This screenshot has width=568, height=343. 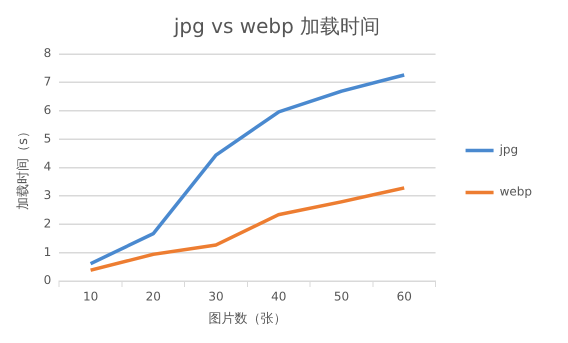 What do you see at coordinates (247, 319) in the screenshot?
I see `x-axis-title: 图片数（张）` at bounding box center [247, 319].